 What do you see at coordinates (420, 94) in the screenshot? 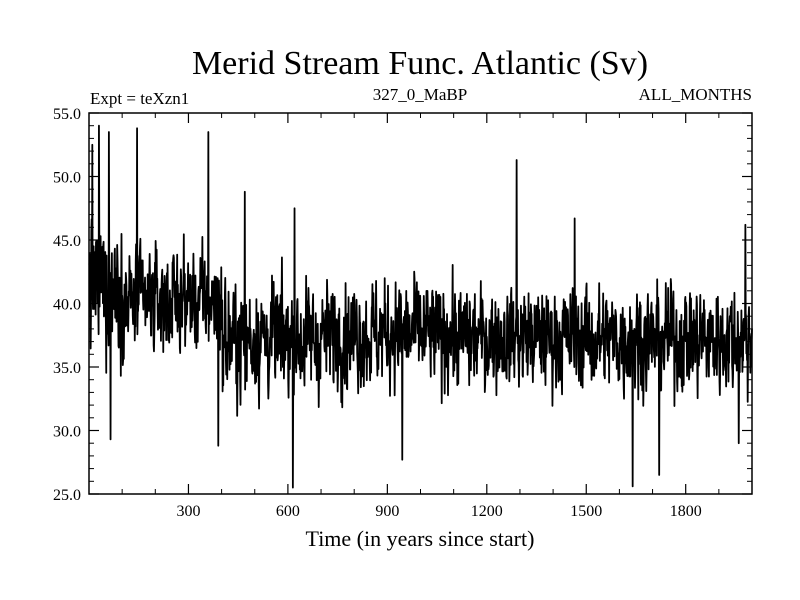
I see `period-label: 327_0_MaBP` at bounding box center [420, 94].